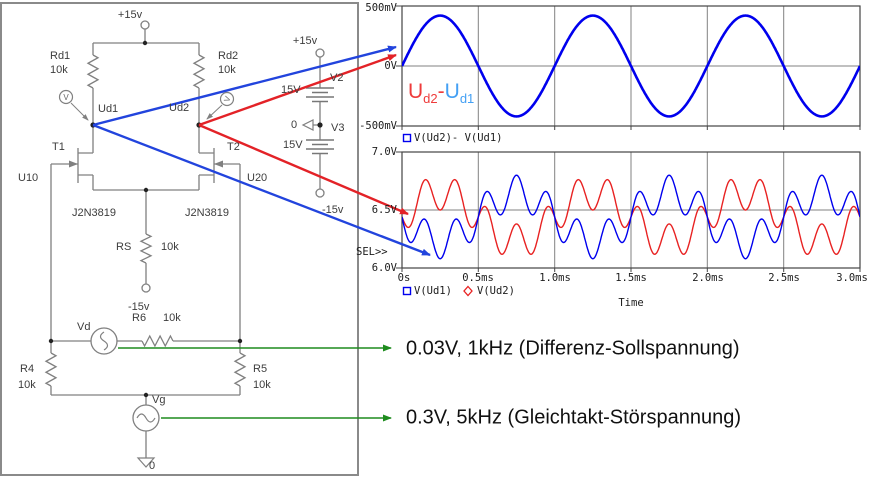  I want to click on arrow-ud2-to-plot2, so click(303, 169).